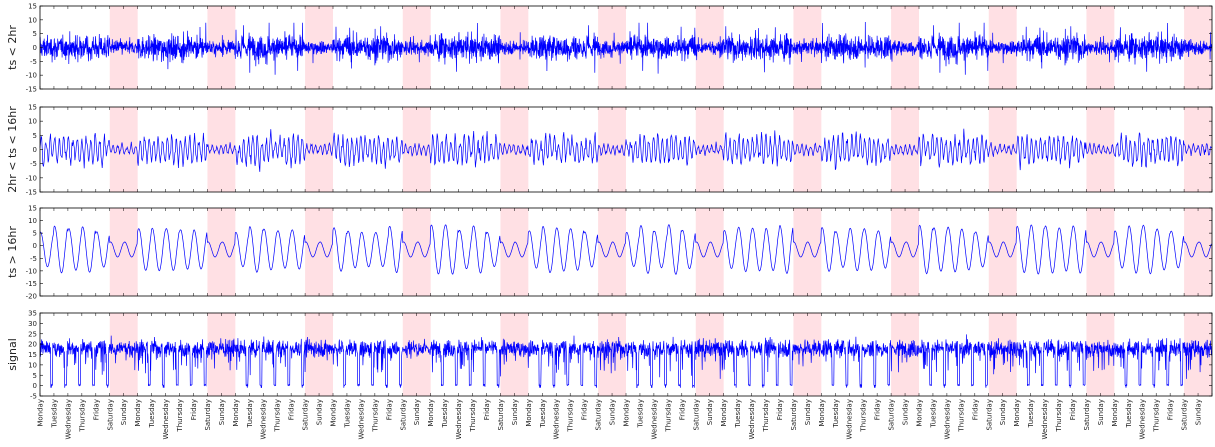 The width and height of the screenshot is (1215, 447). Describe the element at coordinates (31, 297) in the screenshot. I see `y-tick-label: -20` at that location.